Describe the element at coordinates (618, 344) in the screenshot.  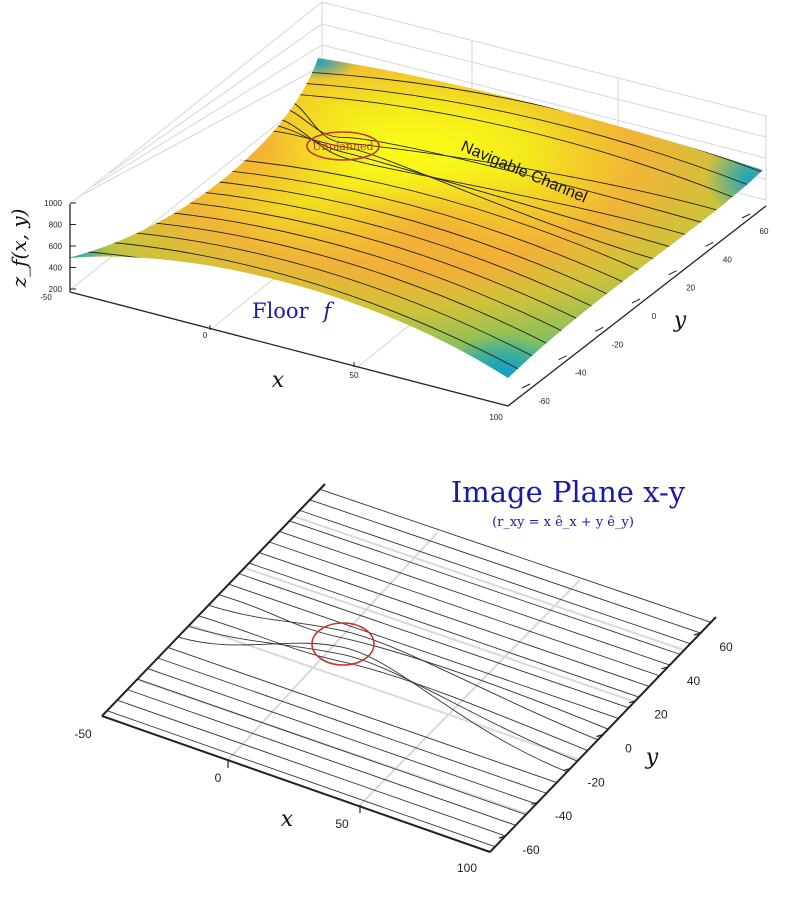
I see `top-y-tick-label: -20` at that location.